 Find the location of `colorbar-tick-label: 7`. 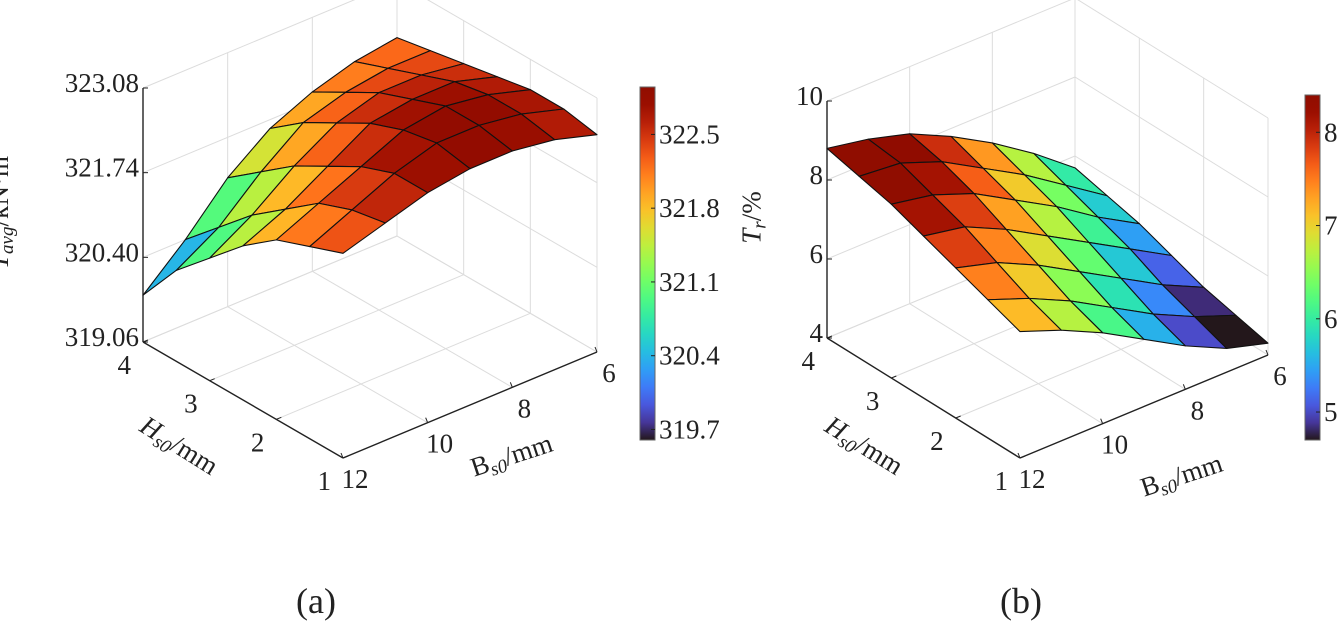

colorbar-tick-label: 7 is located at coordinates (1331, 226).